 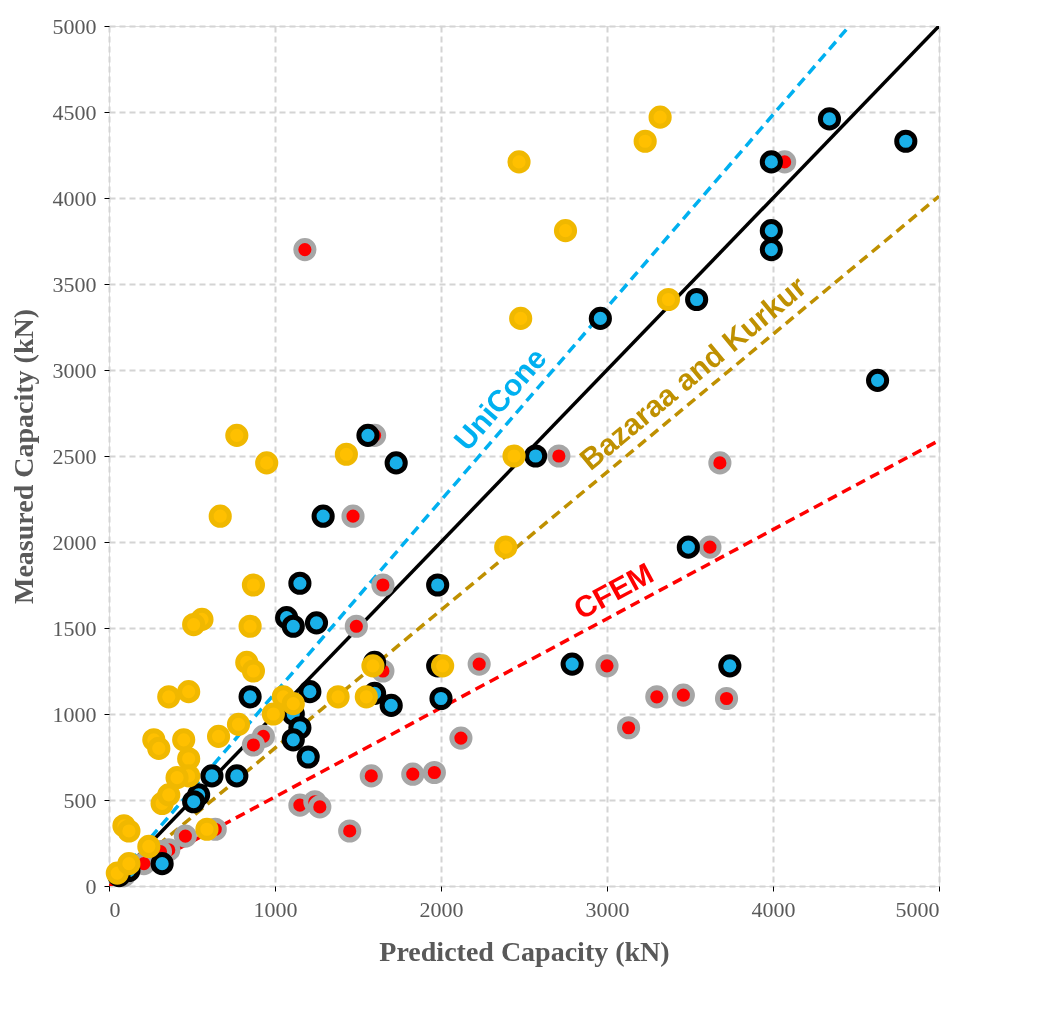 I want to click on x-tick-label: 5000, so click(x=917, y=909).